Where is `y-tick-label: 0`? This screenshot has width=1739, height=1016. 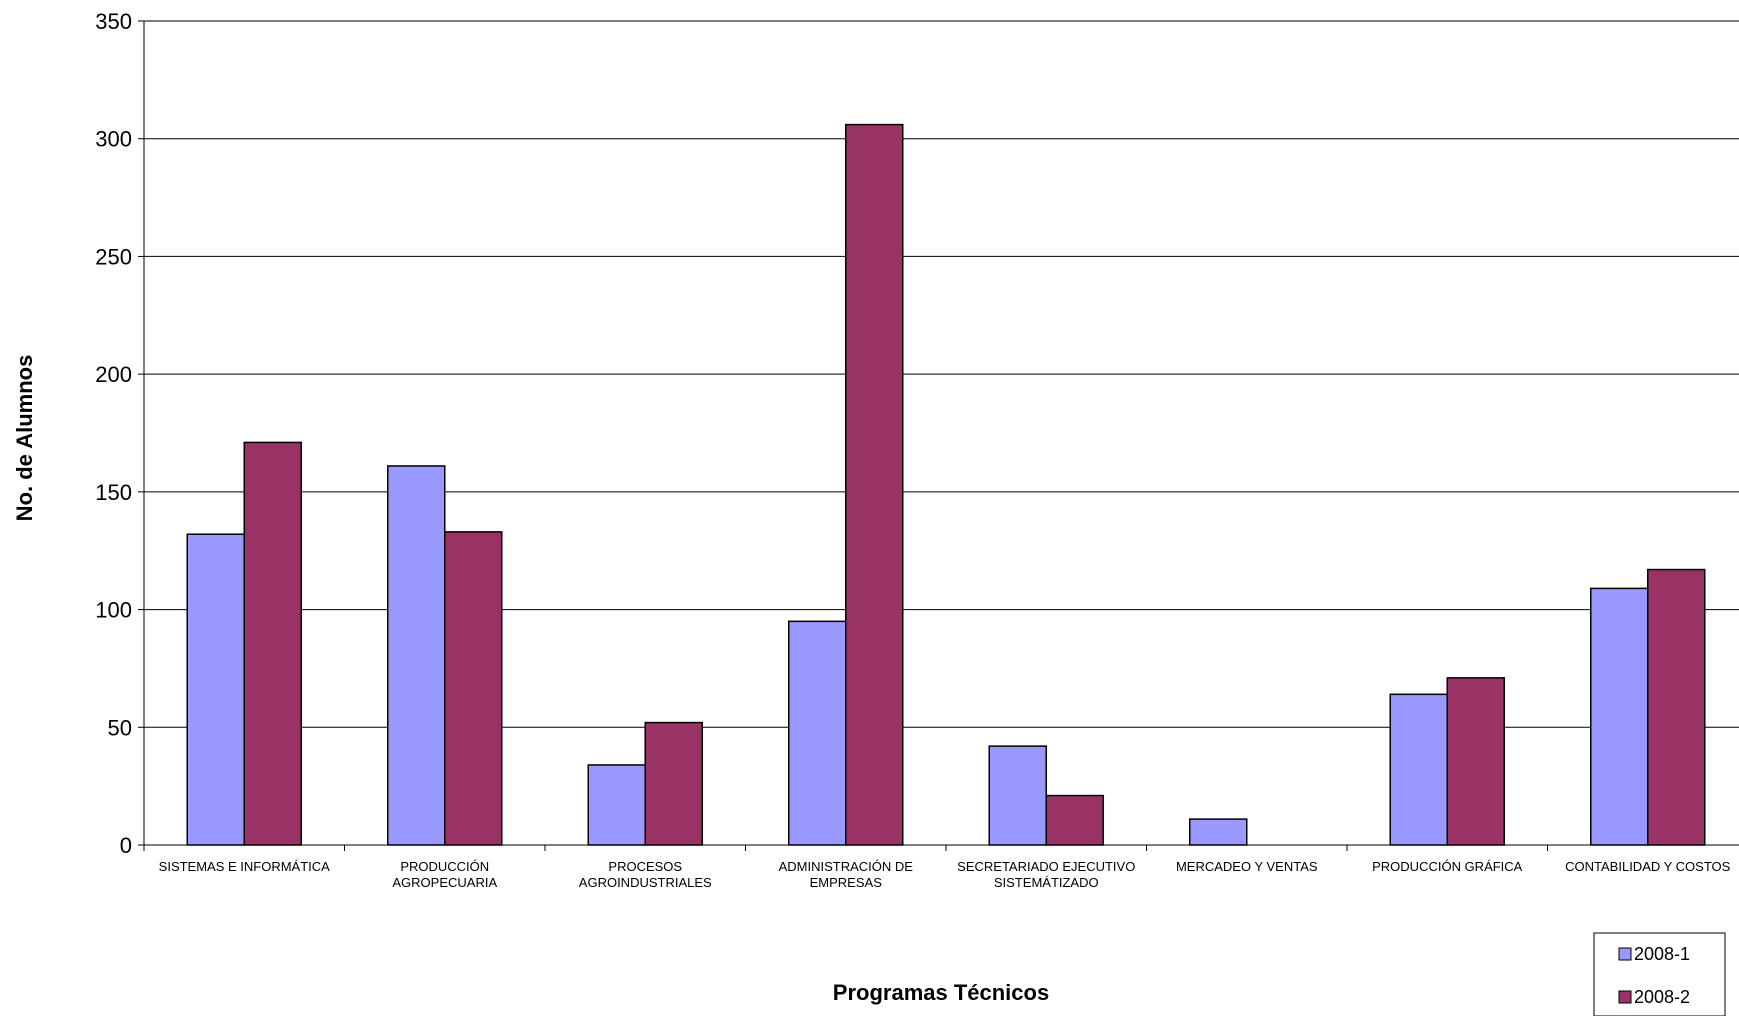
y-tick-label: 0 is located at coordinates (126, 845).